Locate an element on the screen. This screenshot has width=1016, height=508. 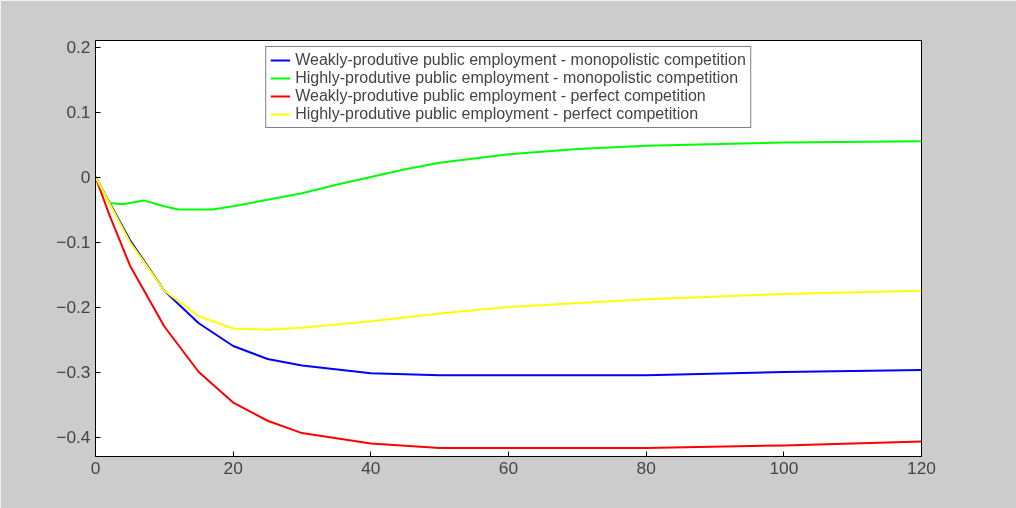
y-tick-label: 0 is located at coordinates (85, 177).